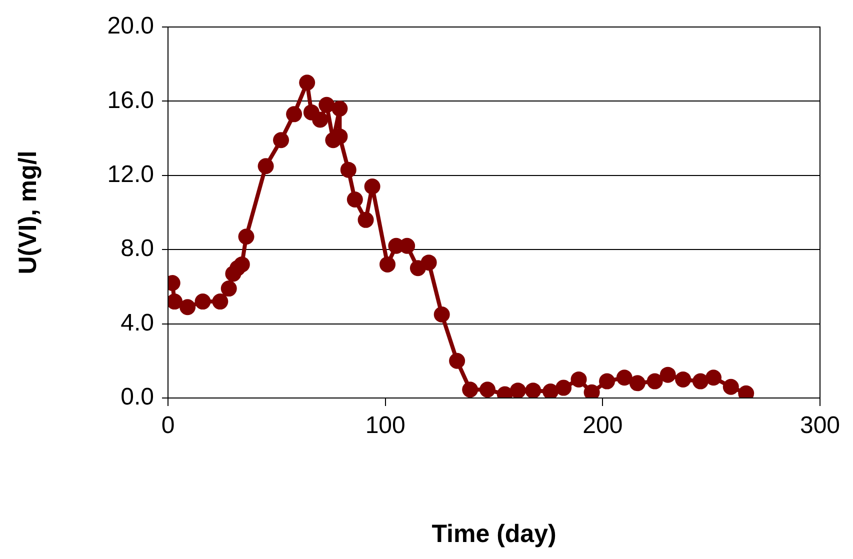  What do you see at coordinates (130, 26) in the screenshot?
I see `y-tick-label: 20.0` at bounding box center [130, 26].